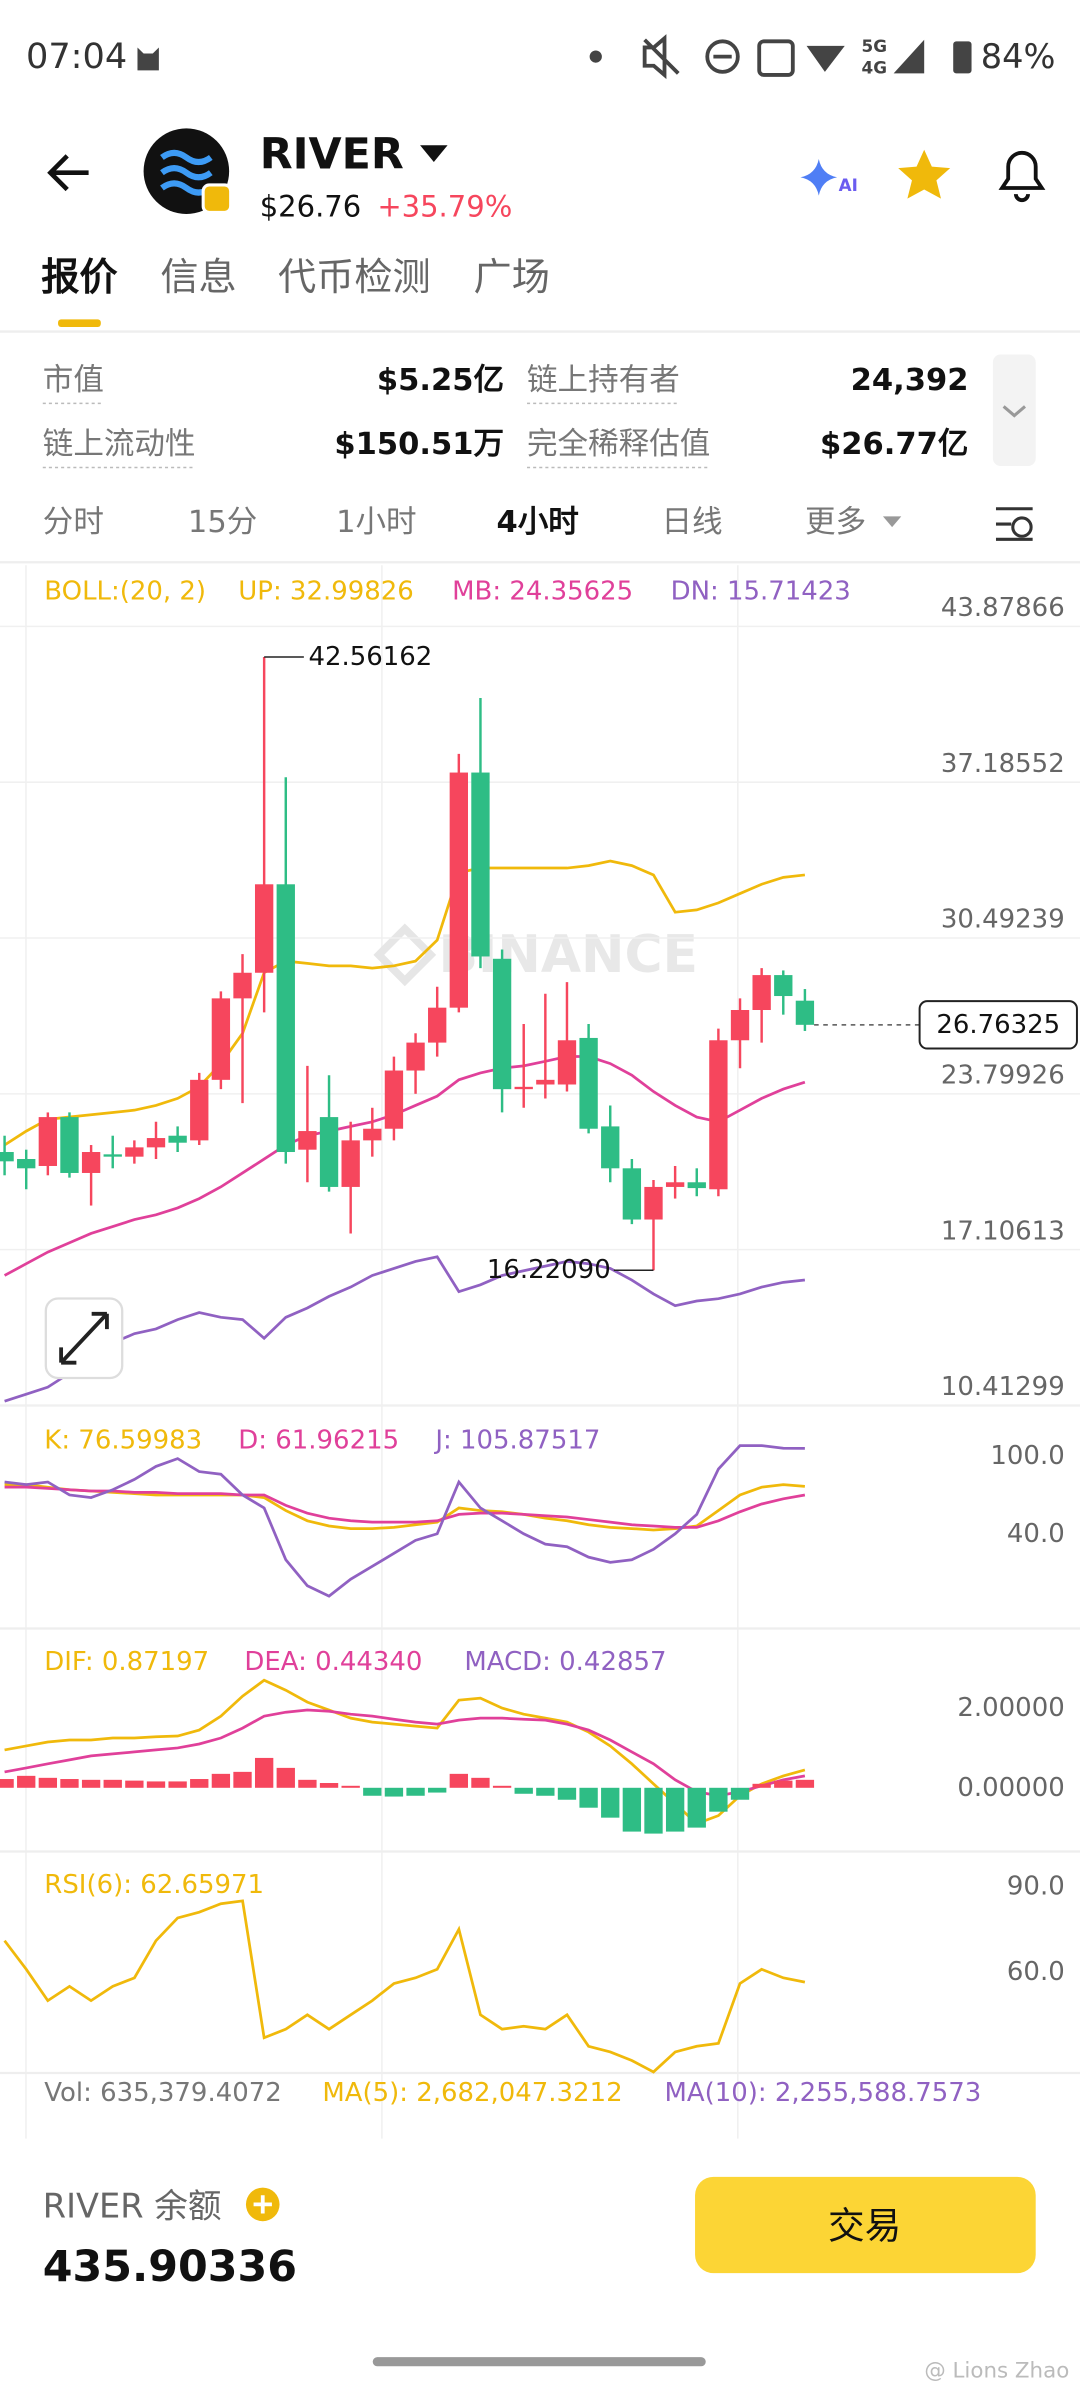  I want to click on y-tick-label: 17.10613, so click(1003, 1231).